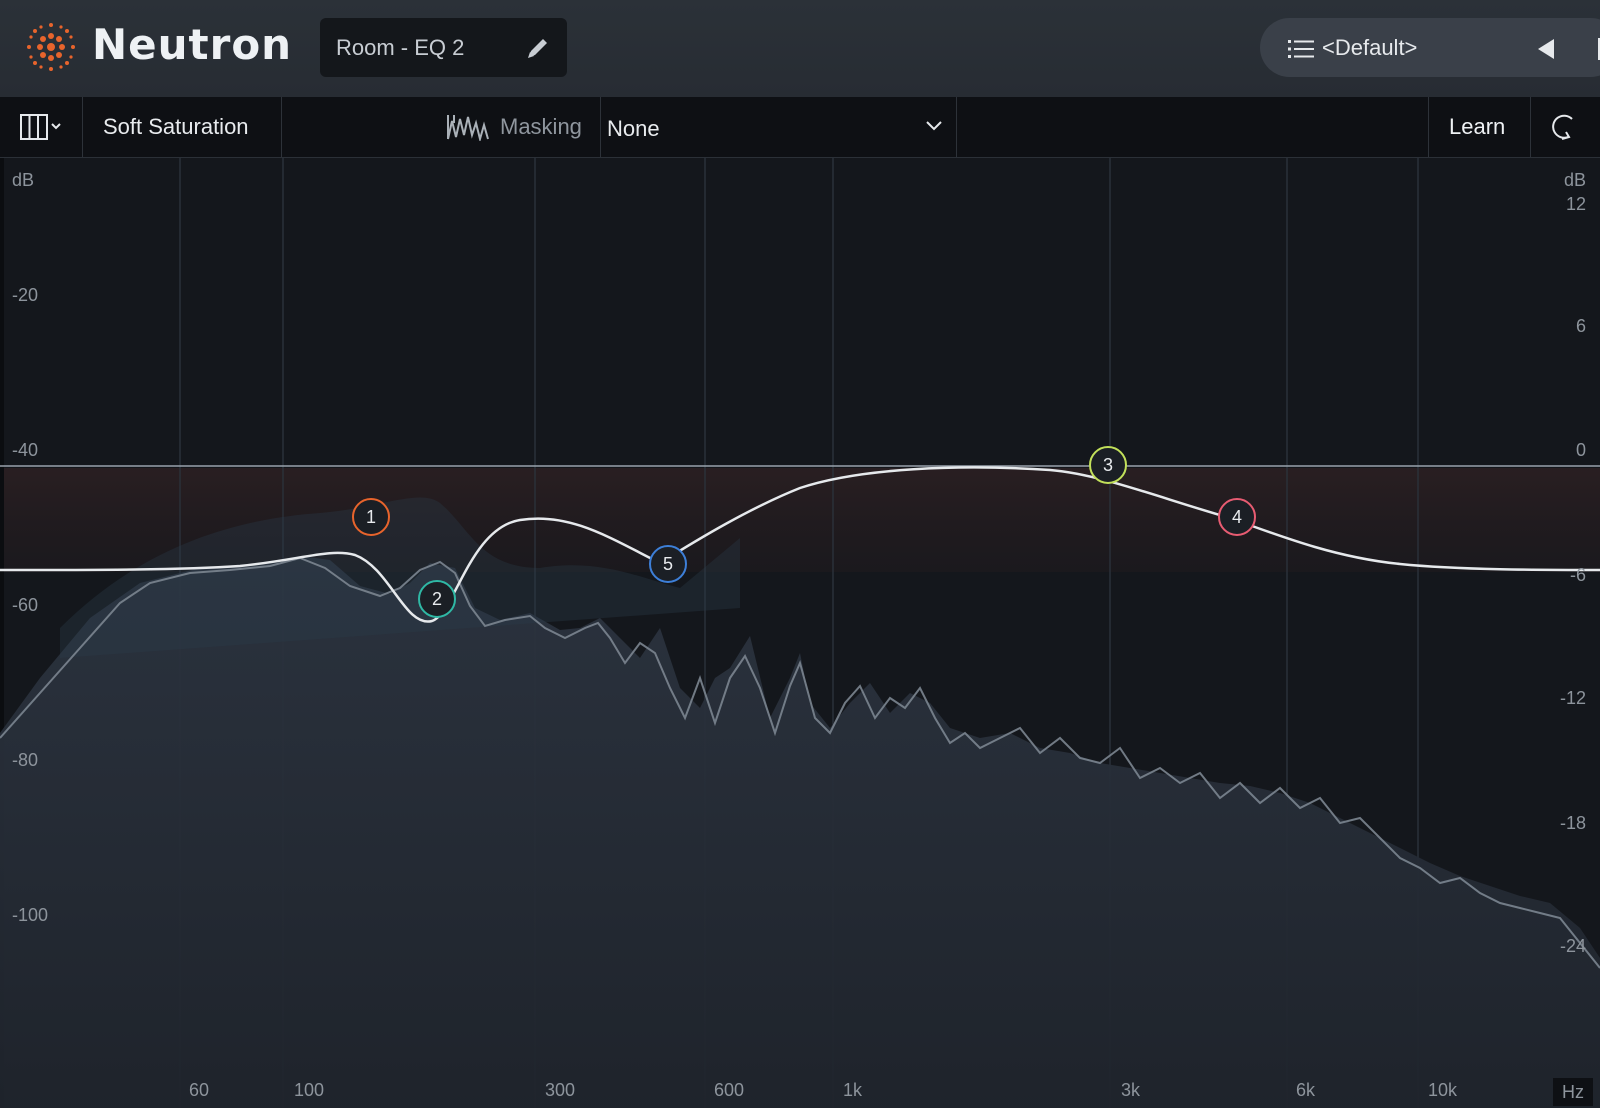 This screenshot has height=1108, width=1600. What do you see at coordinates (668, 564) in the screenshot?
I see `eq-node-5: 5` at bounding box center [668, 564].